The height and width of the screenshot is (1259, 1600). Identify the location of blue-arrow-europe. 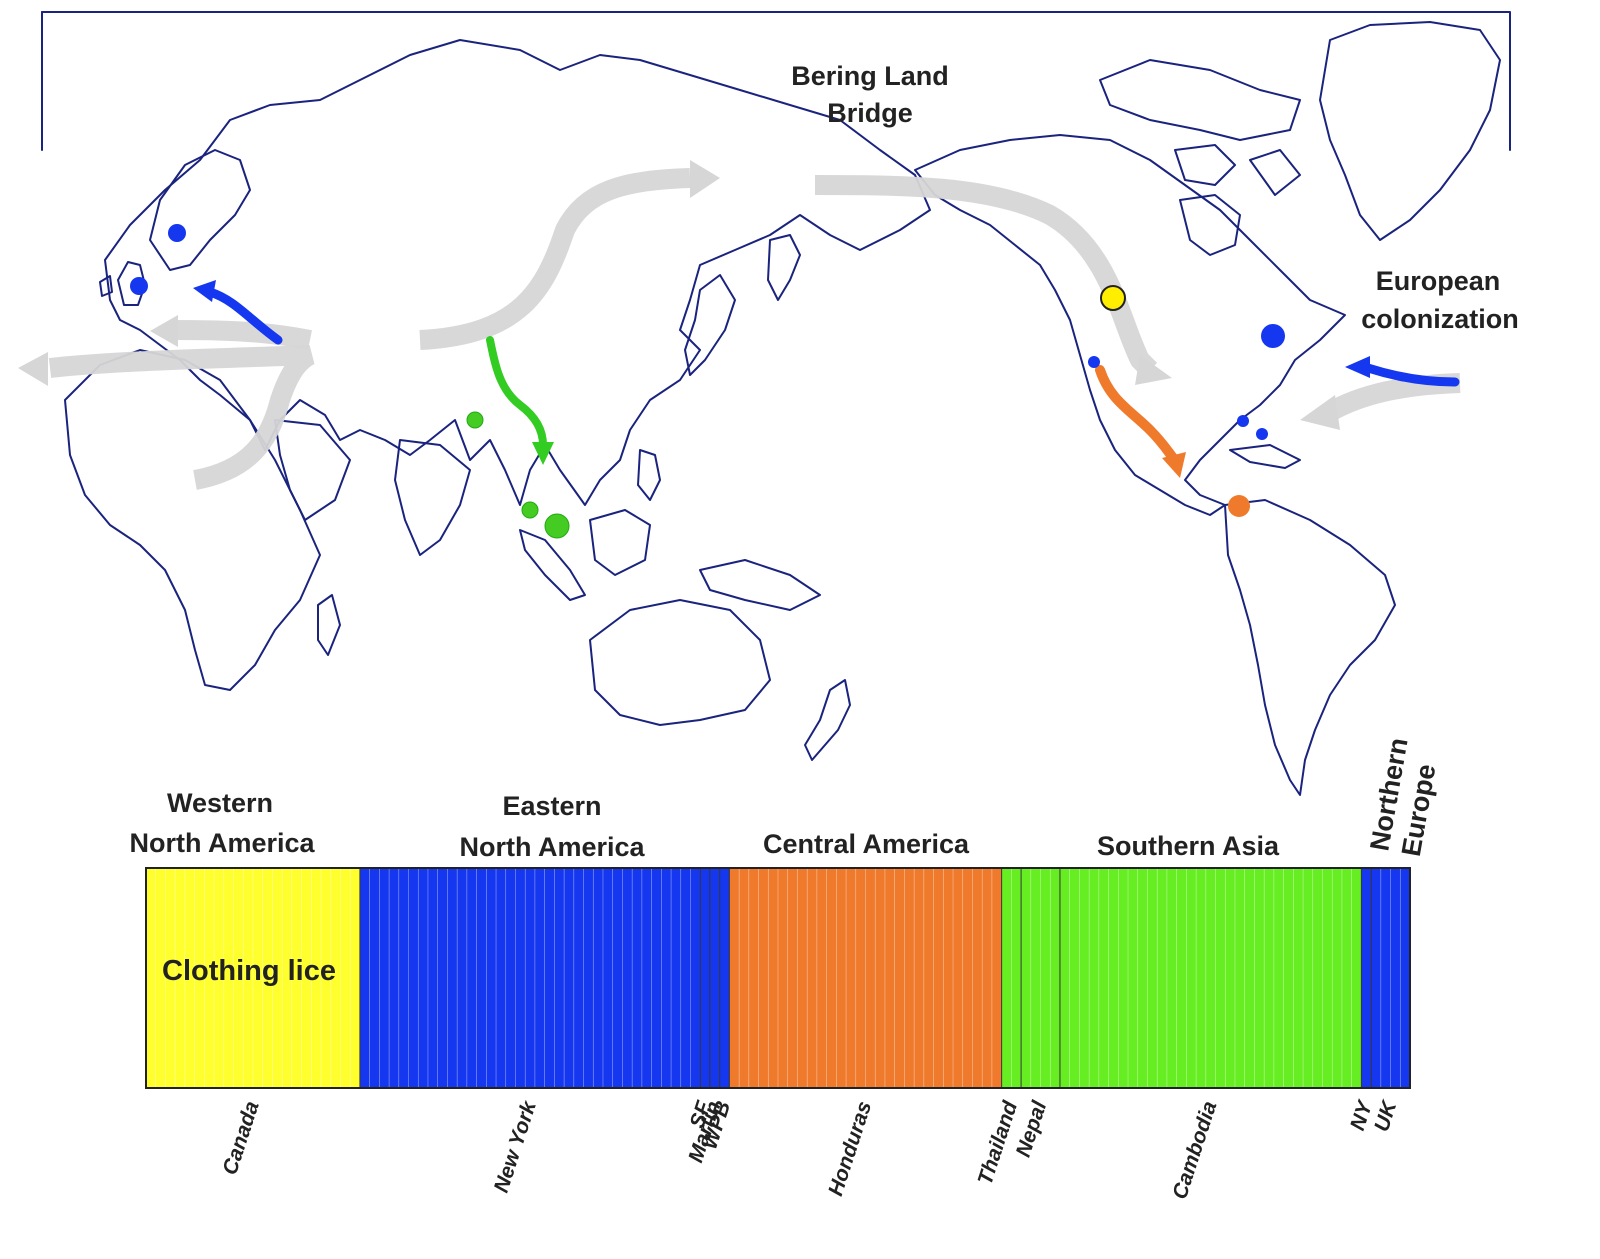
(244, 316).